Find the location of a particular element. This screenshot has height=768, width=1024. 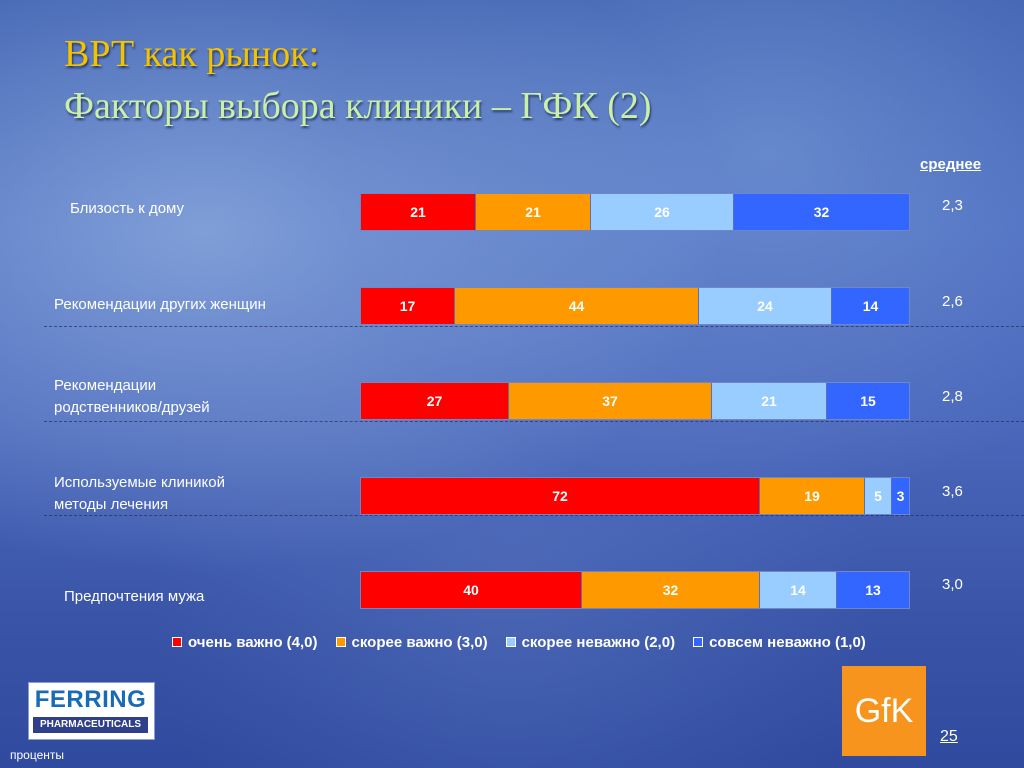

gfk-logo: GfK is located at coordinates (884, 711).